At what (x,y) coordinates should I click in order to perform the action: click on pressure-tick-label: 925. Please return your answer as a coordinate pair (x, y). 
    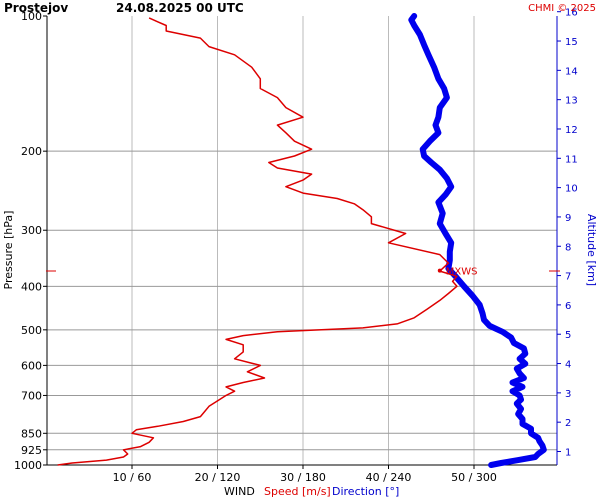
    Looking at the image, I should click on (31, 450).